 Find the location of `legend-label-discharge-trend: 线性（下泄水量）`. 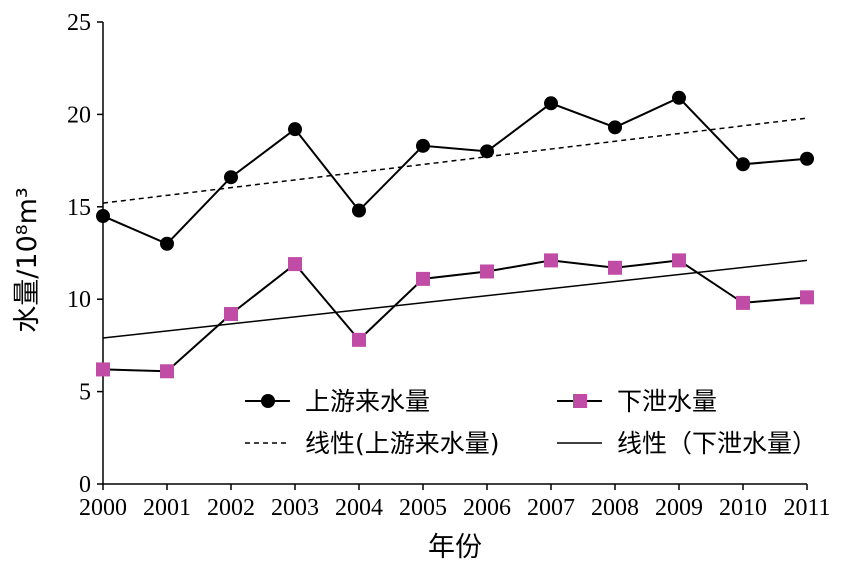

legend-label-discharge-trend: 线性（下泄水量） is located at coordinates (717, 443).